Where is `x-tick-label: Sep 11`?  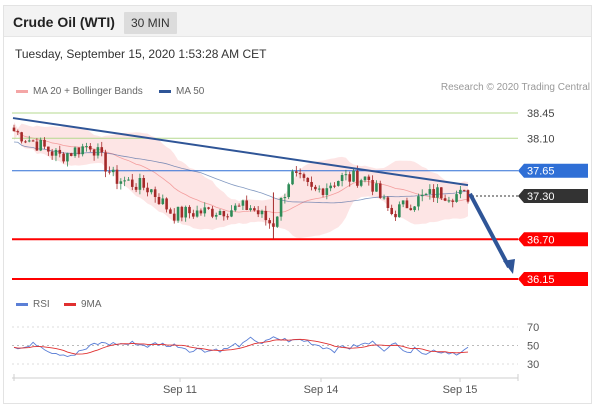
x-tick-label: Sep 11 is located at coordinates (180, 390).